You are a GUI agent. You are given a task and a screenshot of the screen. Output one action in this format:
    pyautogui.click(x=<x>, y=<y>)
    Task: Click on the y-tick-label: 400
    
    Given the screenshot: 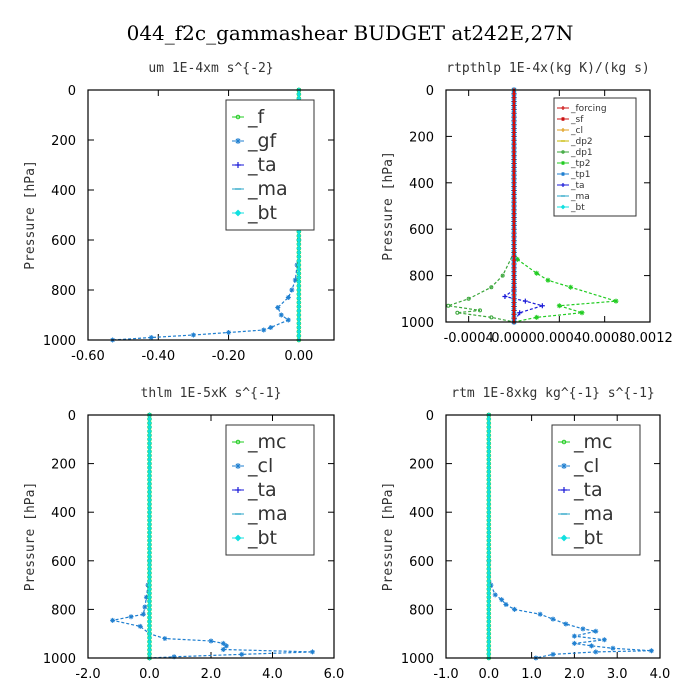 What is the action you would take?
    pyautogui.click(x=63, y=513)
    